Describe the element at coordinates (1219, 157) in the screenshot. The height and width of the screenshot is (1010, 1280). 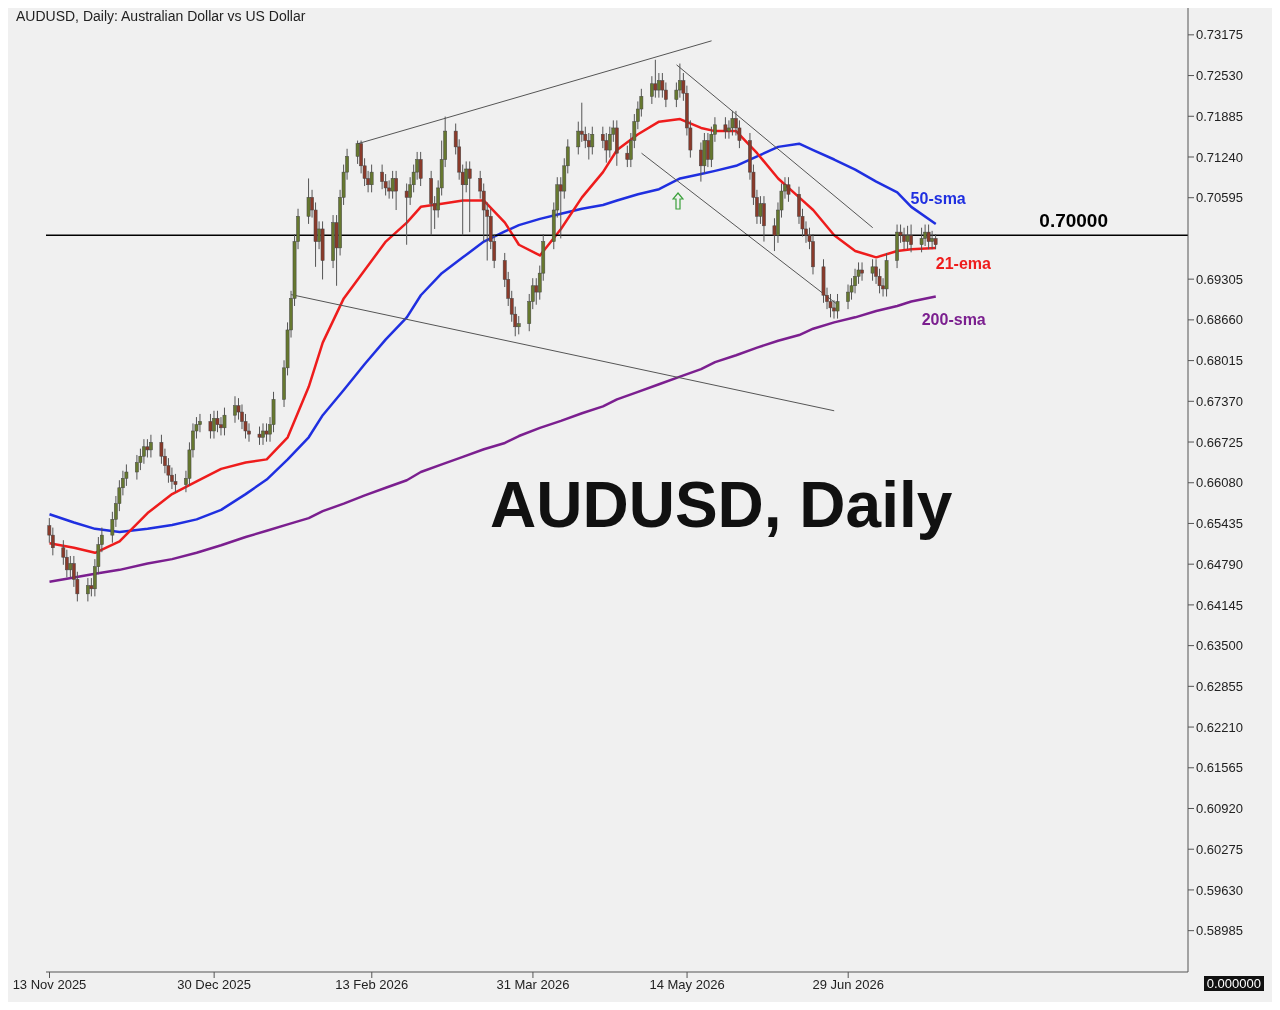
I see `y-tick-label: 0.71240` at that location.